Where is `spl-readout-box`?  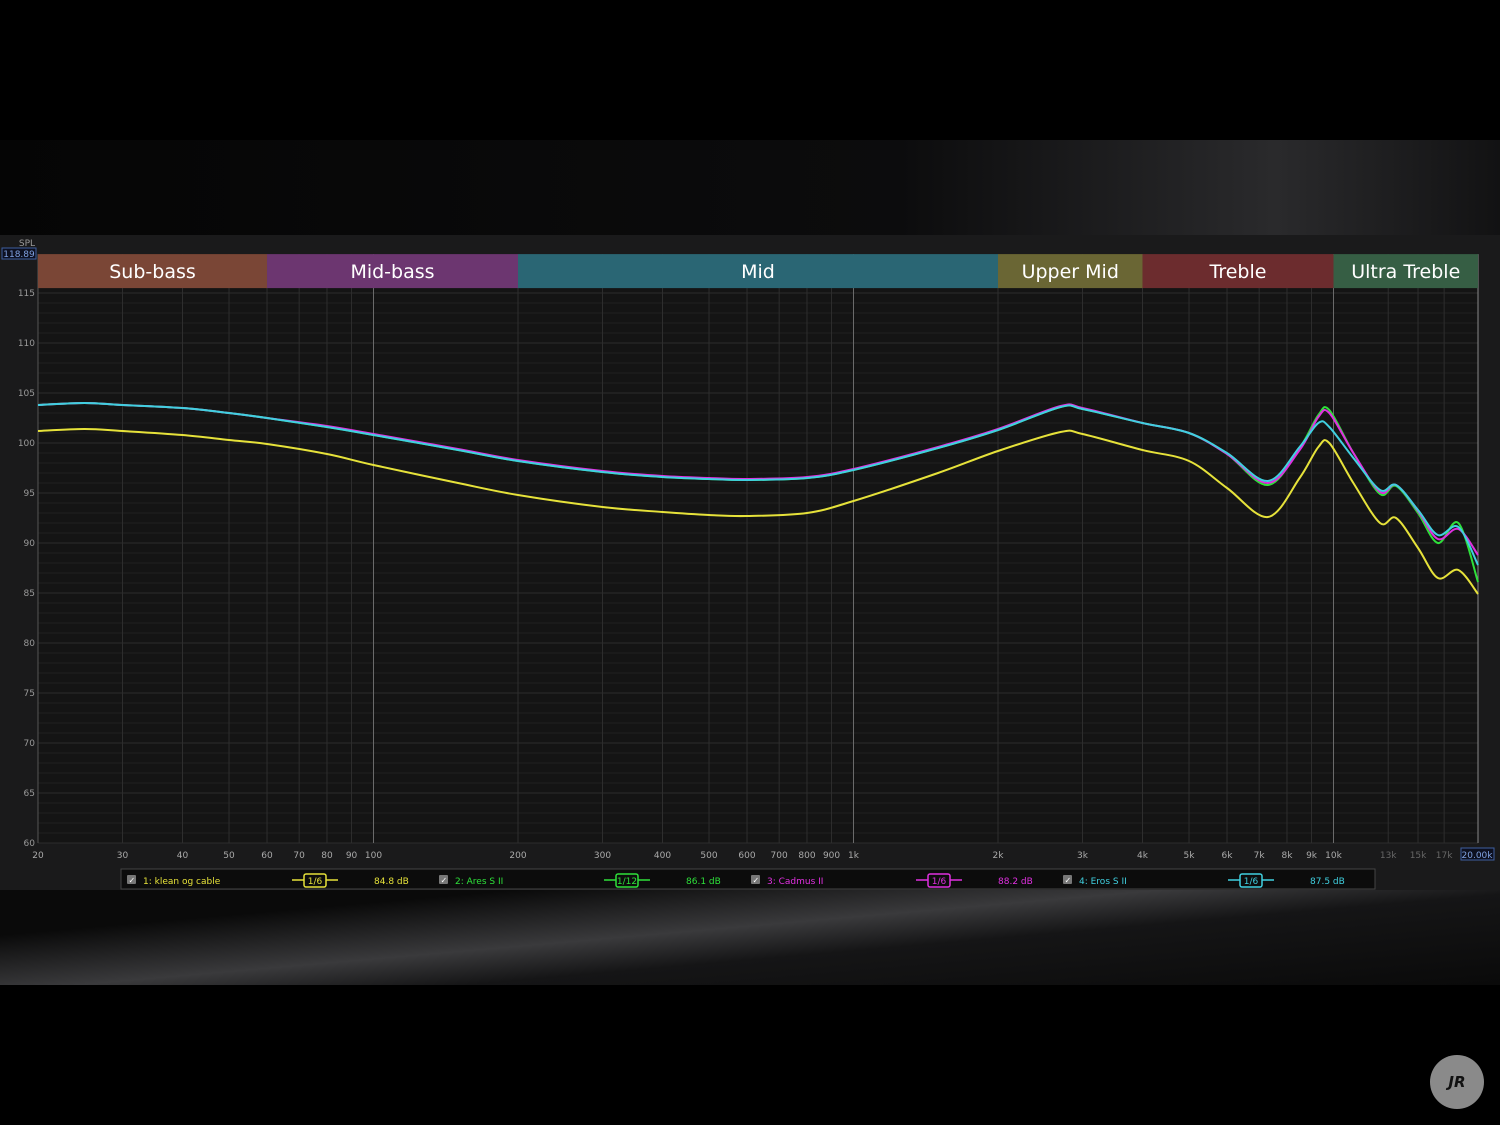
spl-readout-box is located at coordinates (19, 253).